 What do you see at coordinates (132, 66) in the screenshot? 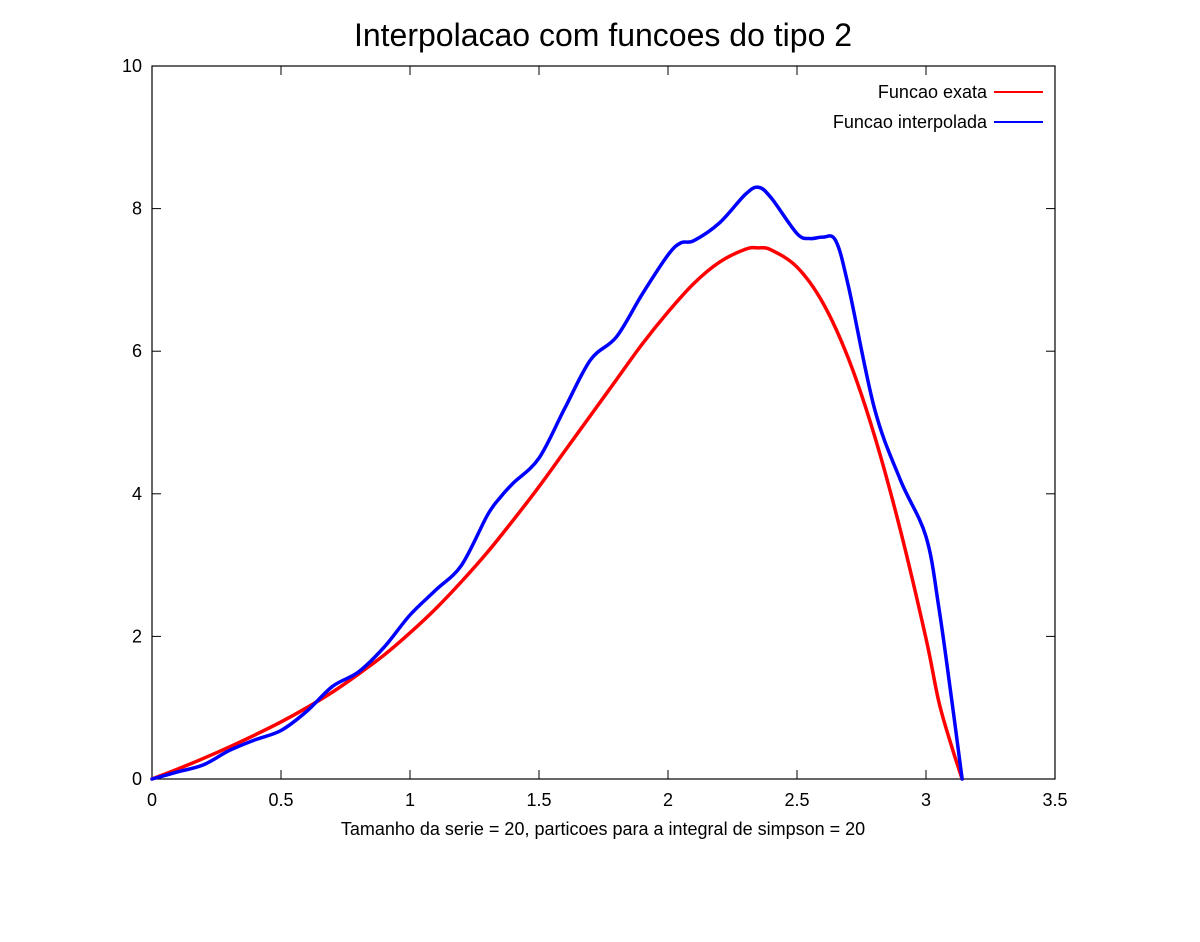
I see `y-tick-label: 10` at bounding box center [132, 66].